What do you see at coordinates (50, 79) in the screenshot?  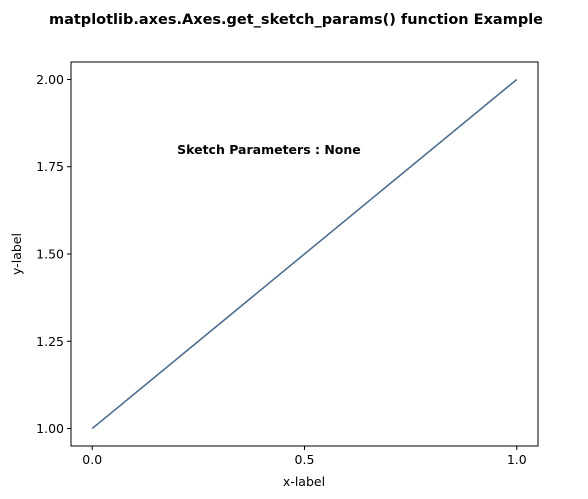 I see `y-tick-label: 2.00` at bounding box center [50, 79].